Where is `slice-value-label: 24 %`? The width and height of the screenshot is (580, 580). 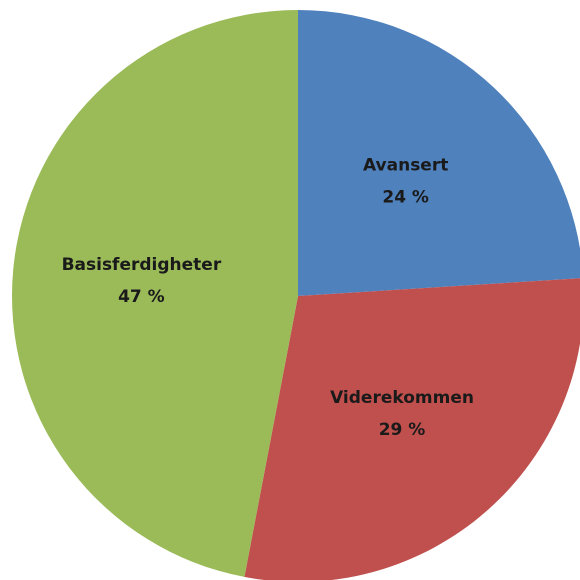
slice-value-label: 24 % is located at coordinates (405, 197).